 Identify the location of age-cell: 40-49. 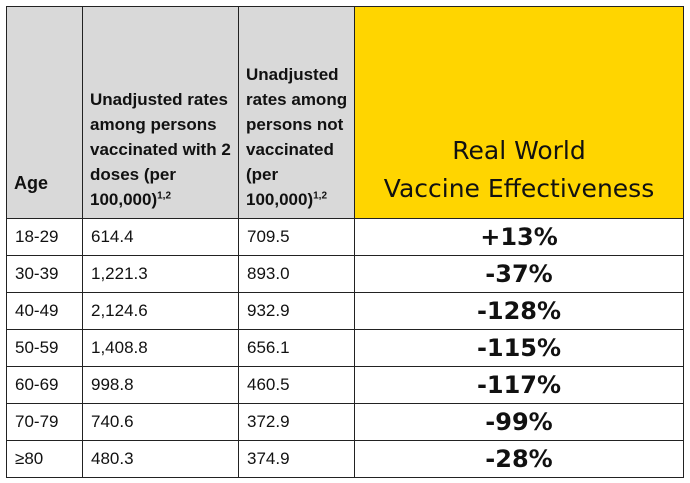
(44, 311).